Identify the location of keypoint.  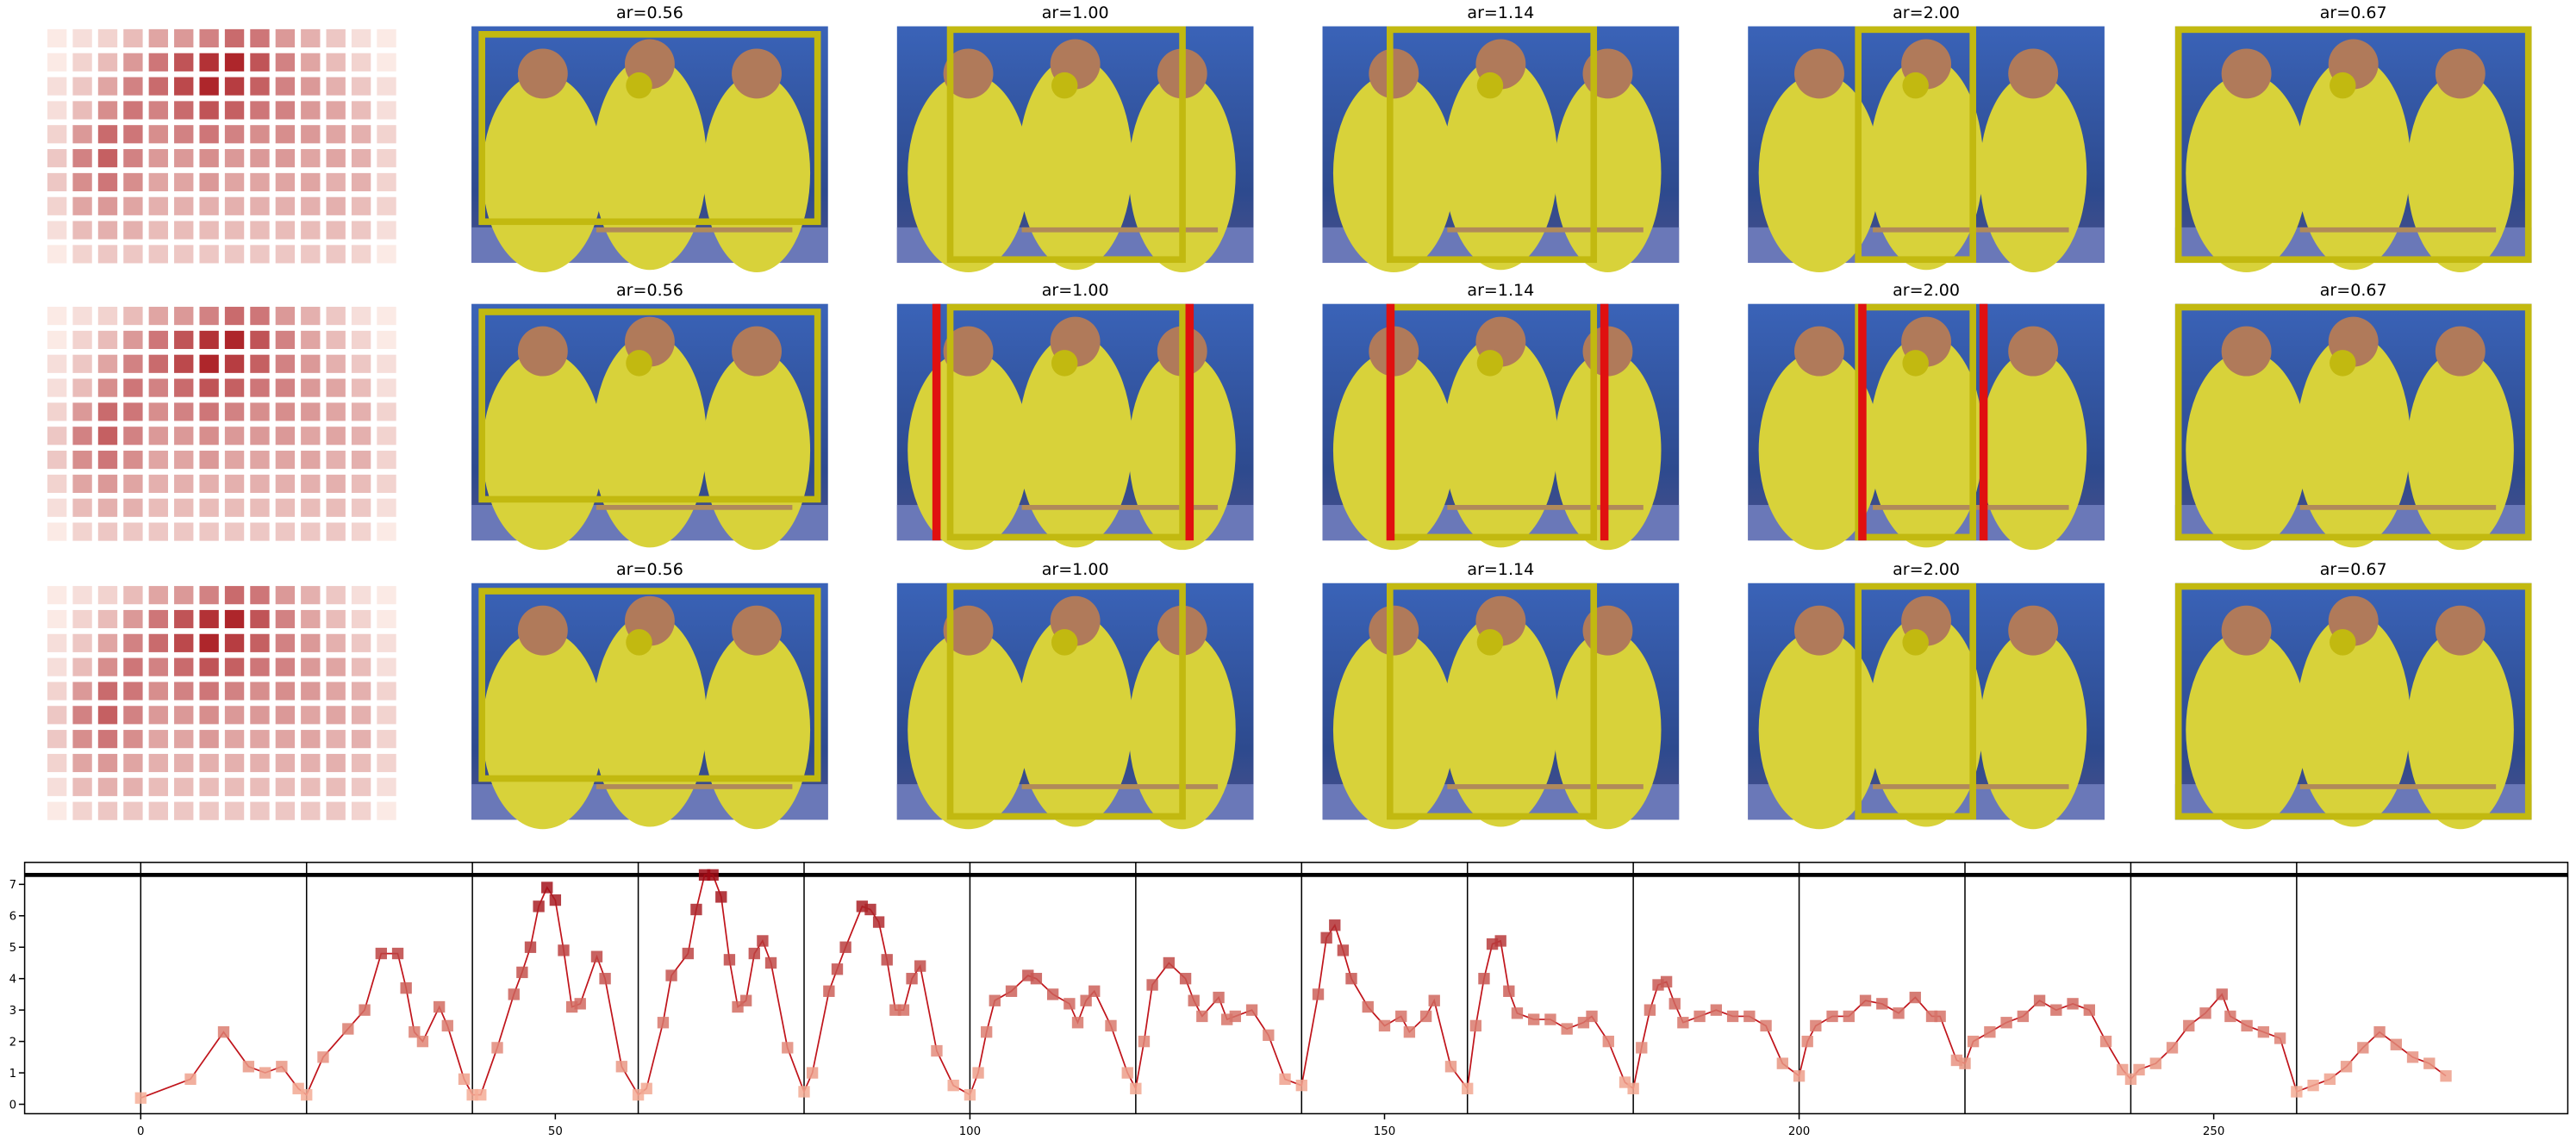
(1915, 85).